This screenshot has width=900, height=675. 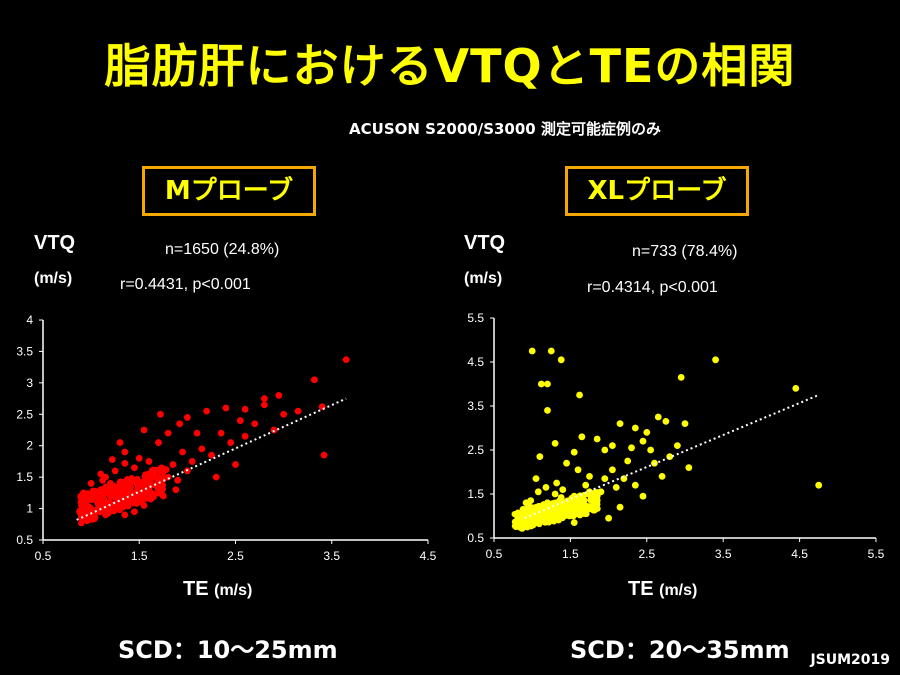 I want to click on x-axis-label-left: TE (m/s), so click(x=217, y=589).